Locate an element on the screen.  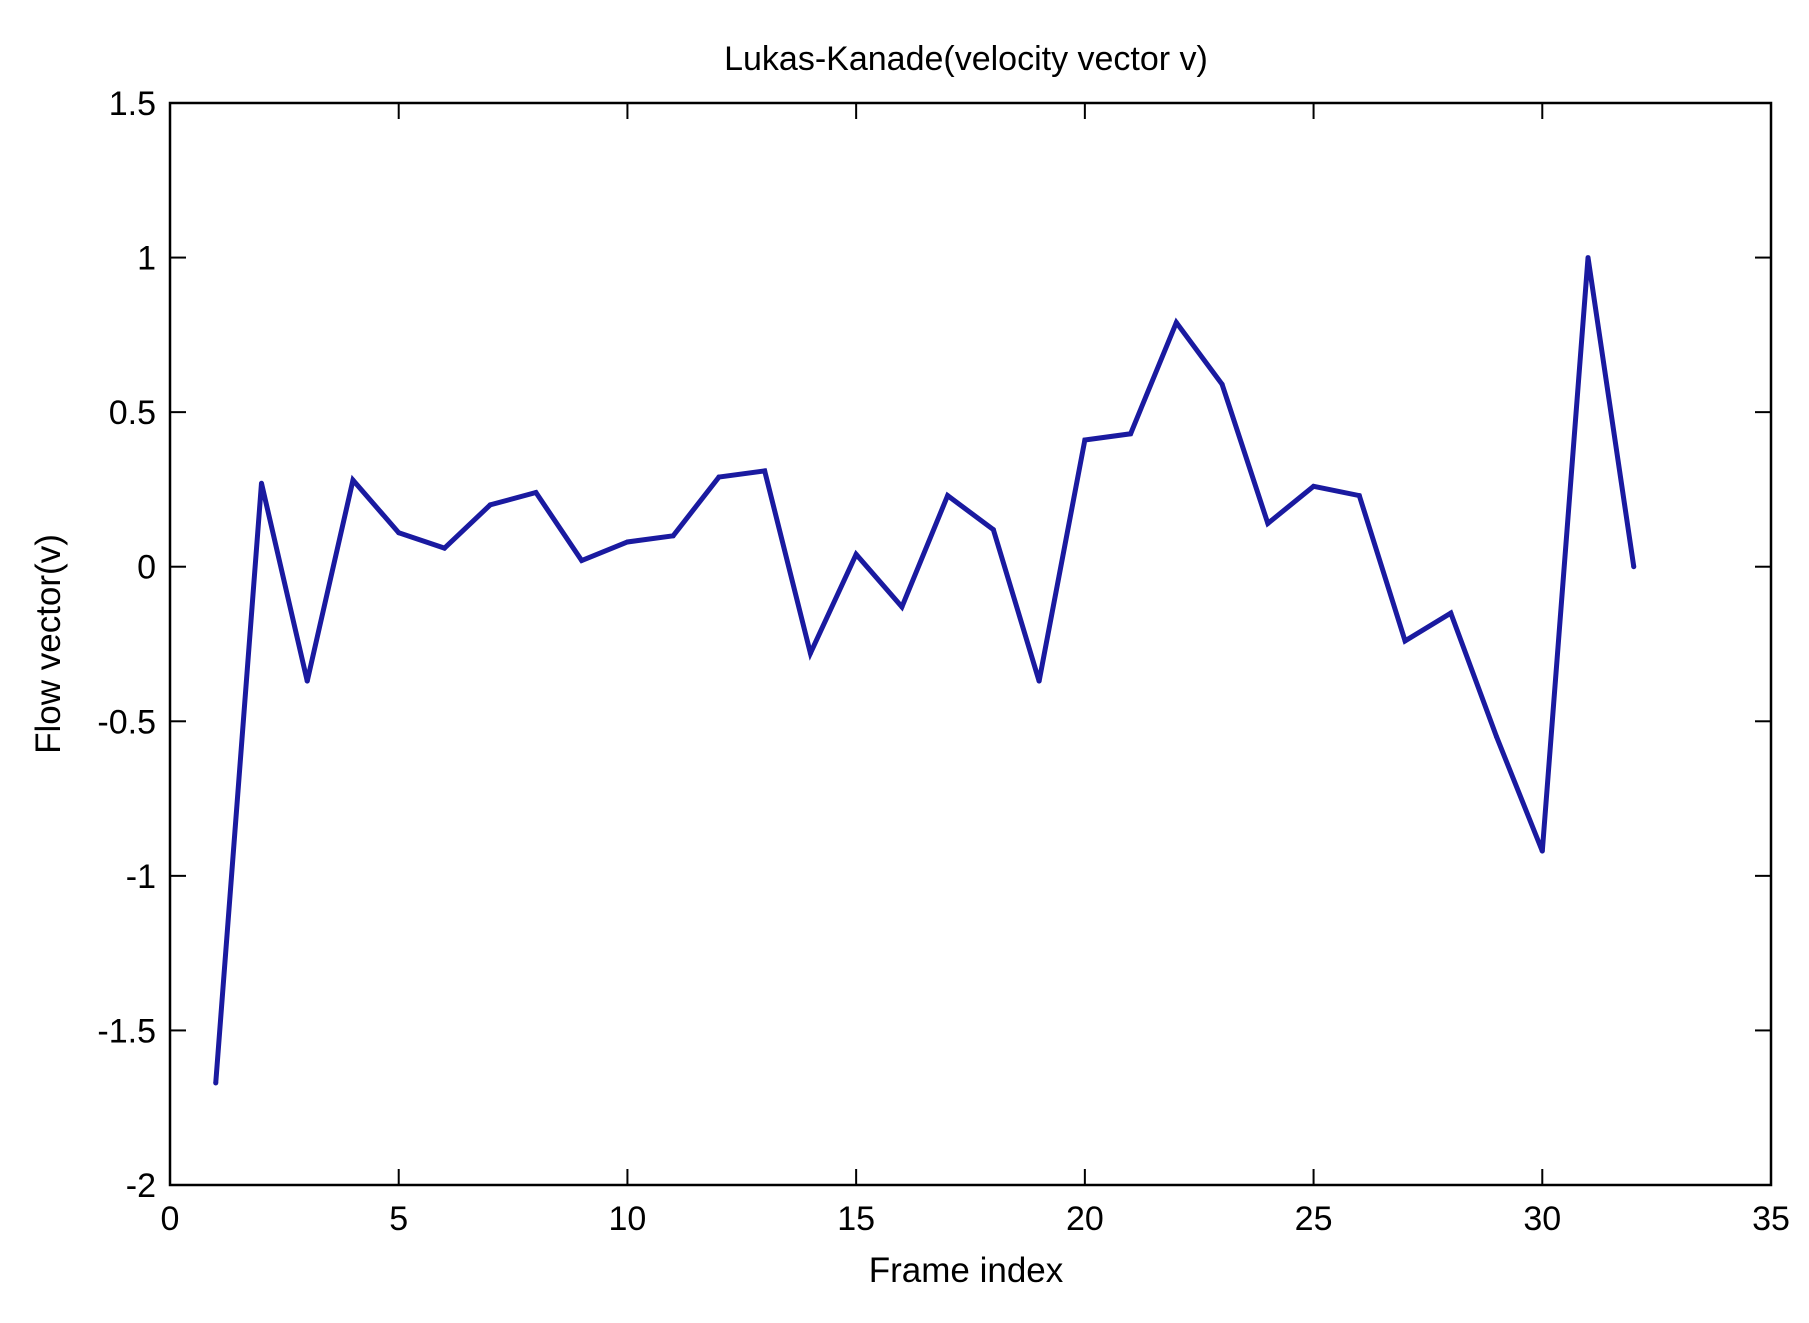
x-tick-label: 35 is located at coordinates (1771, 1219).